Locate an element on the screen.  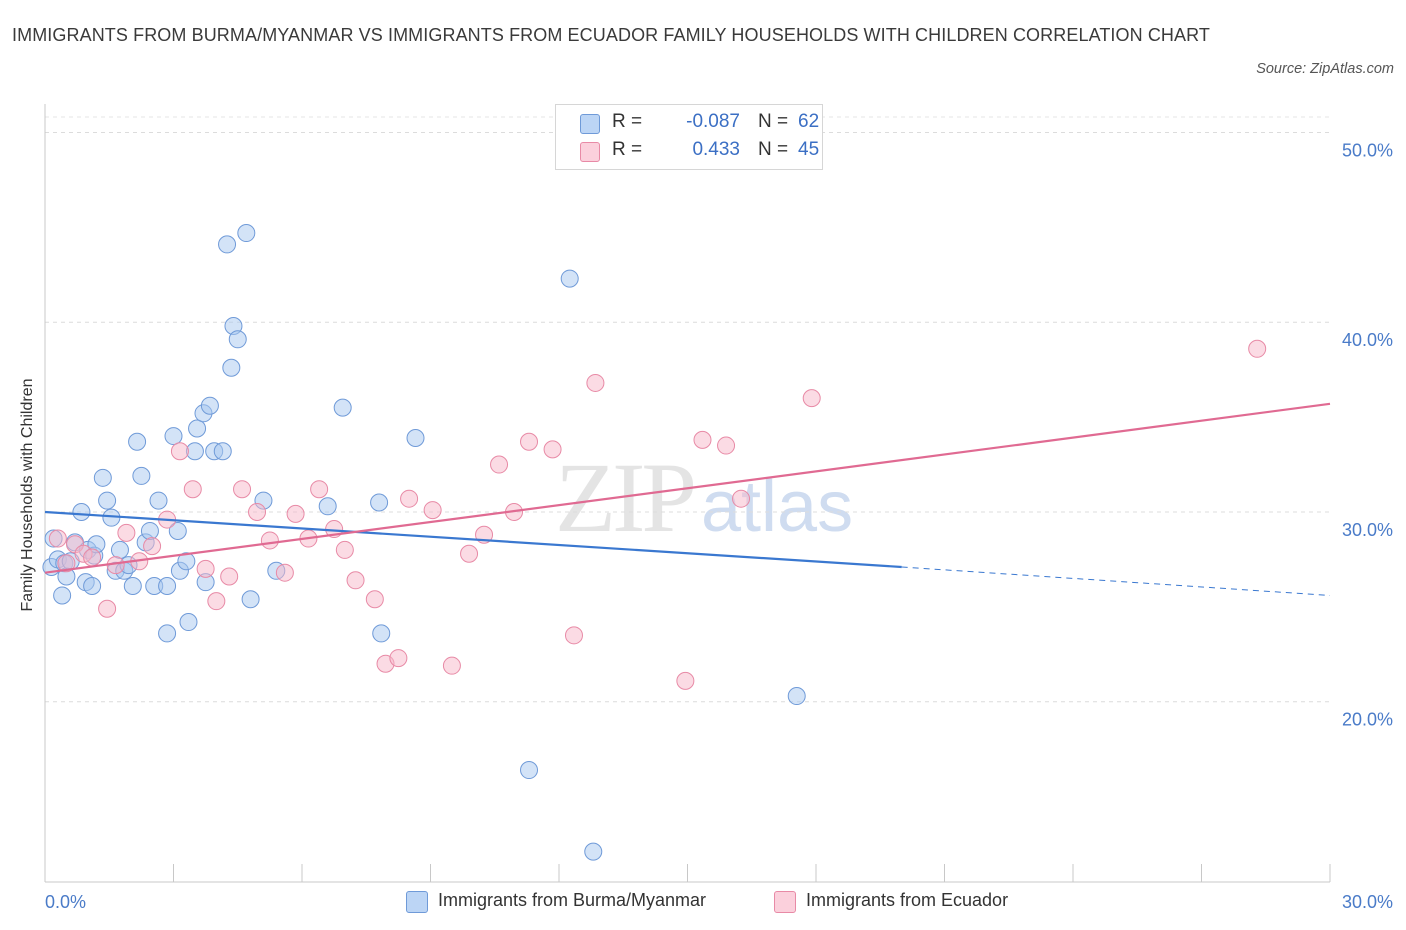
source-credit: Source: ZipAtlas.com is located at coordinates (1325, 69).